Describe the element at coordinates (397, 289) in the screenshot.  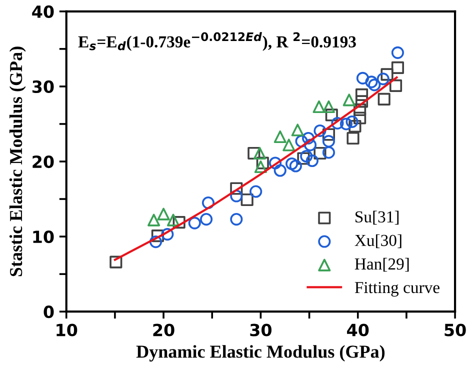
I see `legend-label: Fitting curve` at that location.